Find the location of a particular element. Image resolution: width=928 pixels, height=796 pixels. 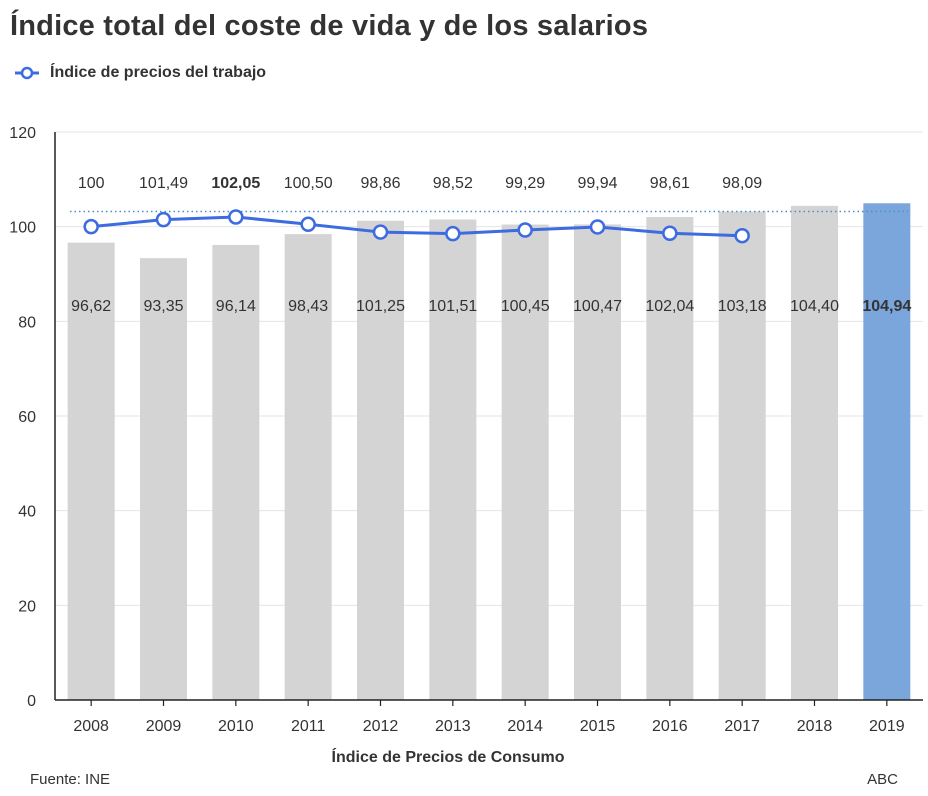

x-tick-label: 2012 is located at coordinates (381, 726).